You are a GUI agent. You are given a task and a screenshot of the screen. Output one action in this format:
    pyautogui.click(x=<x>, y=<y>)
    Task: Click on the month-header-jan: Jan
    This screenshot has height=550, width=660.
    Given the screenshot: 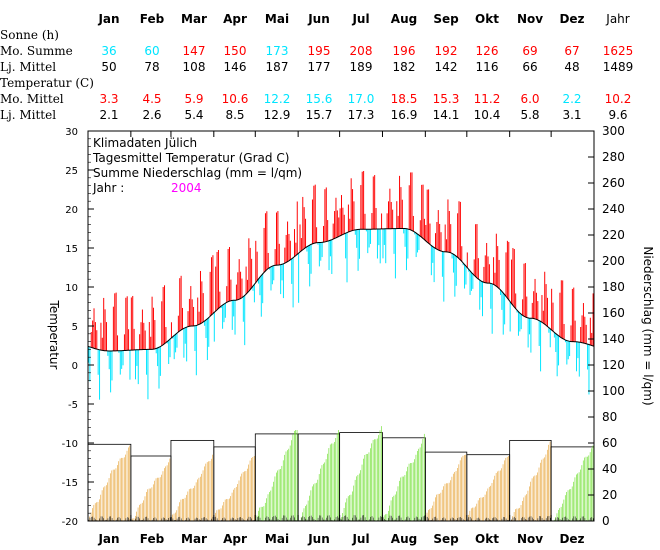 What is the action you would take?
    pyautogui.click(x=109, y=19)
    